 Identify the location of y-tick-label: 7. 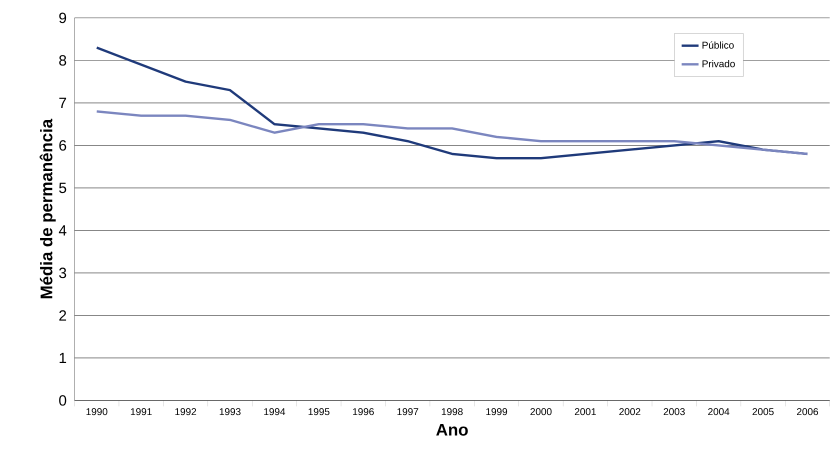
(62, 103).